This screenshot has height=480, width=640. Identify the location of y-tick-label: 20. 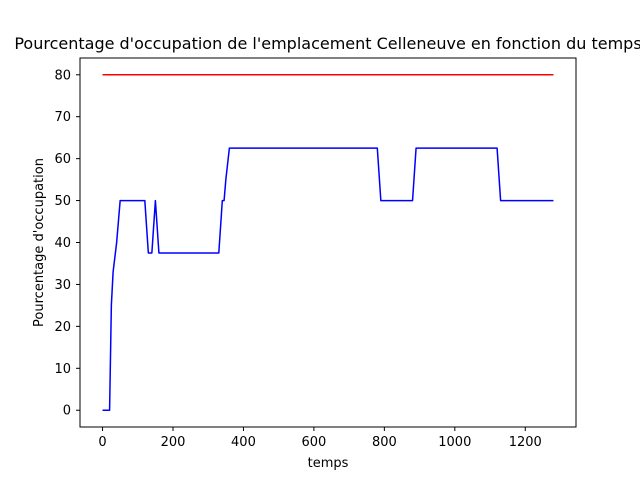
(62, 327).